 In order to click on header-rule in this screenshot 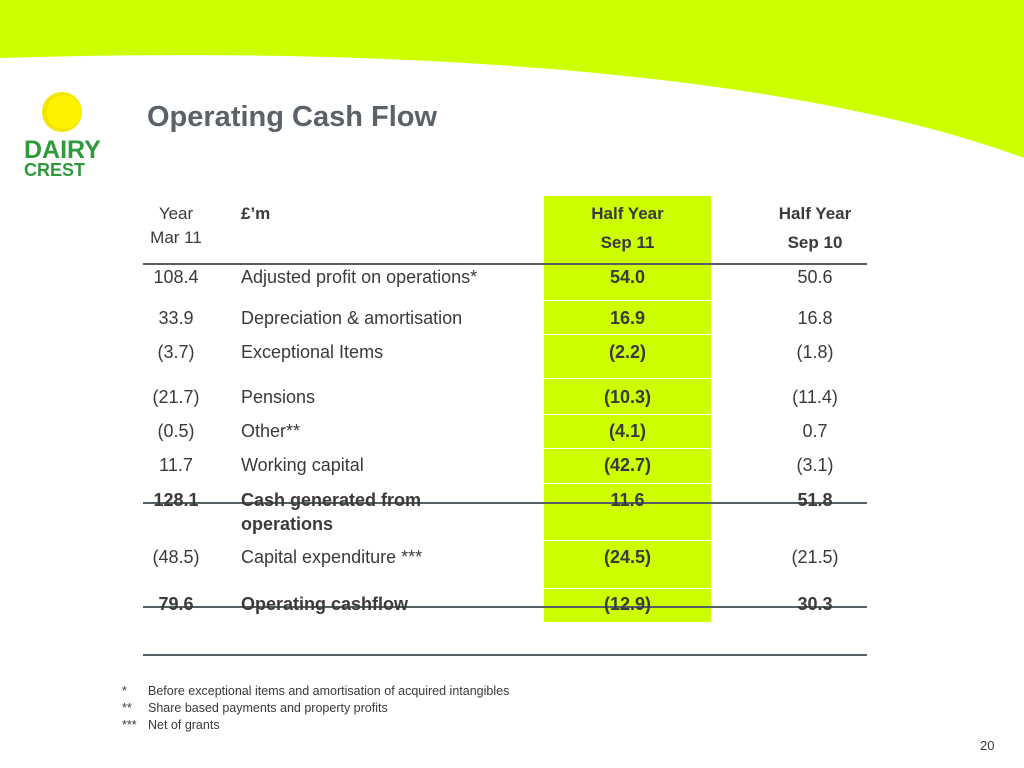, I will do `click(505, 264)`.